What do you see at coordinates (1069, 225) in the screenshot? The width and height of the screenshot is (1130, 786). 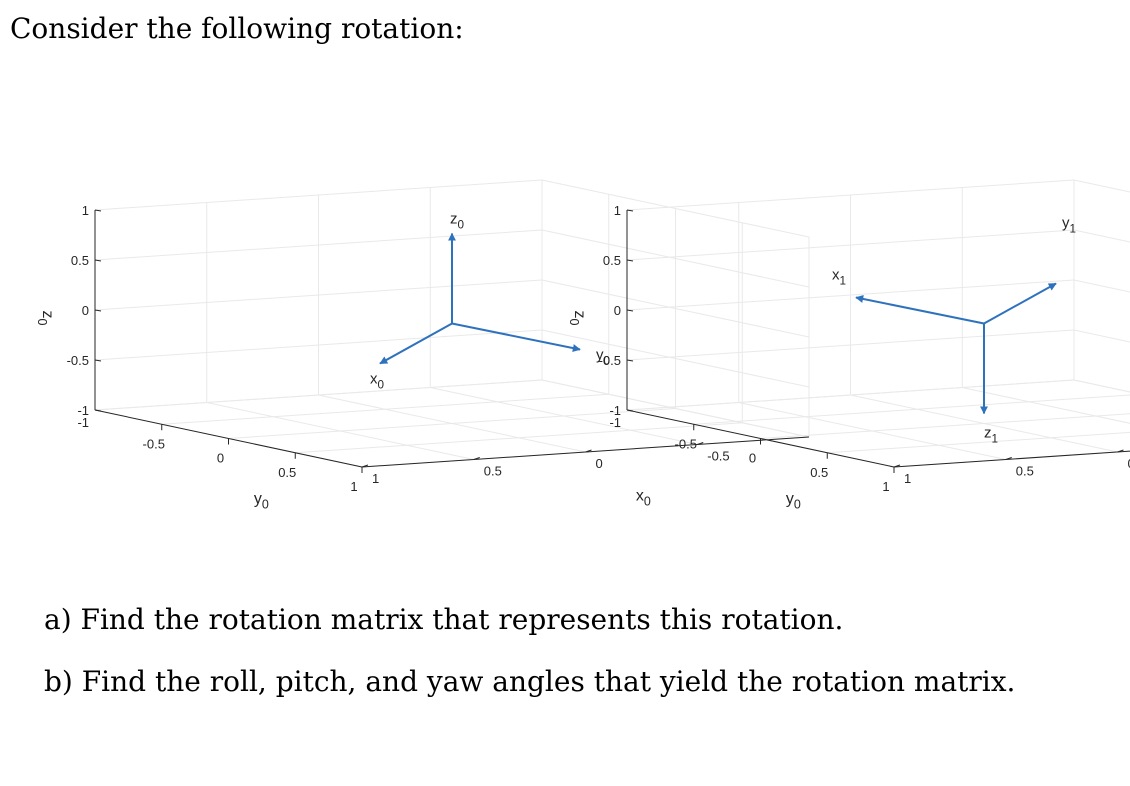 I see `vector-label-y1: y1` at bounding box center [1069, 225].